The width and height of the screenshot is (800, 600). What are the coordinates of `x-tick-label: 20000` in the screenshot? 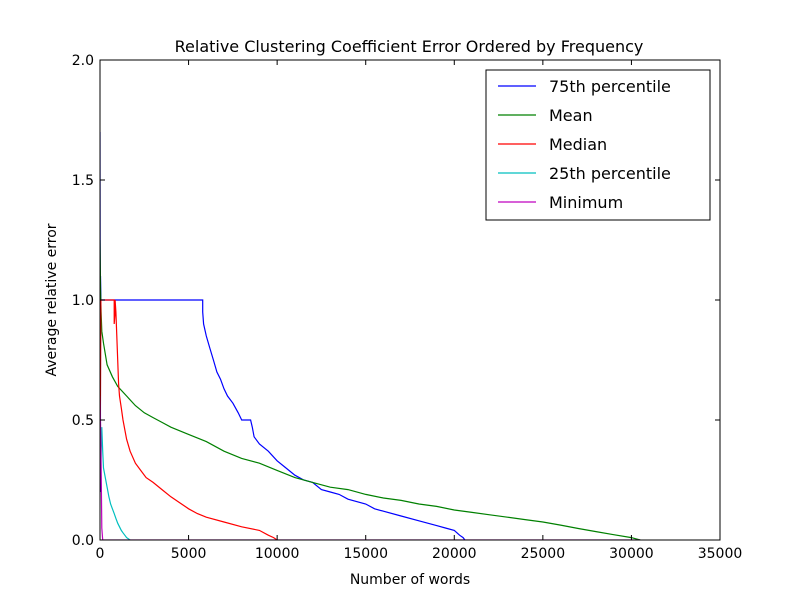 It's located at (454, 554).